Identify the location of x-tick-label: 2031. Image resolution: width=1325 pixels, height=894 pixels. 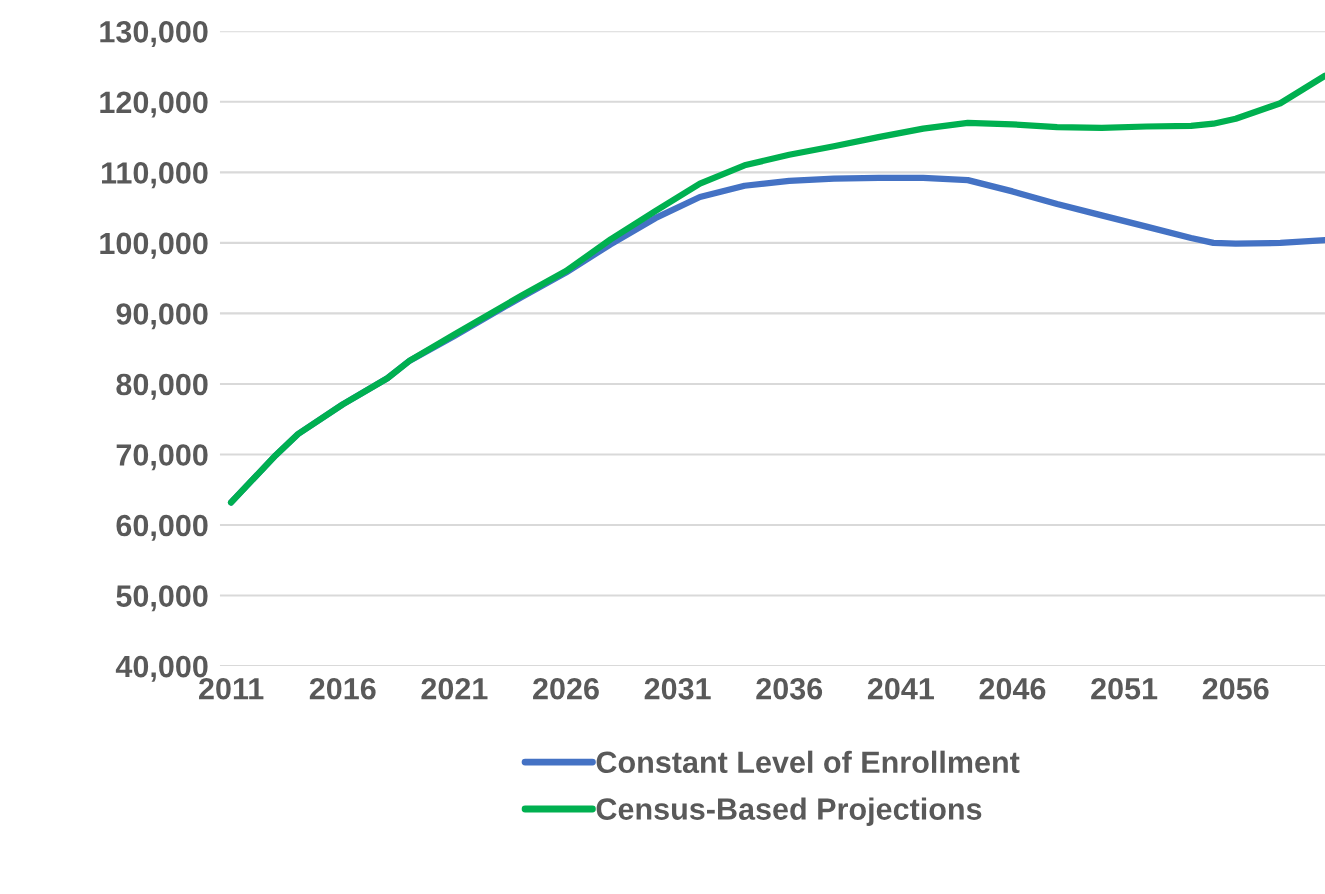
(677, 688).